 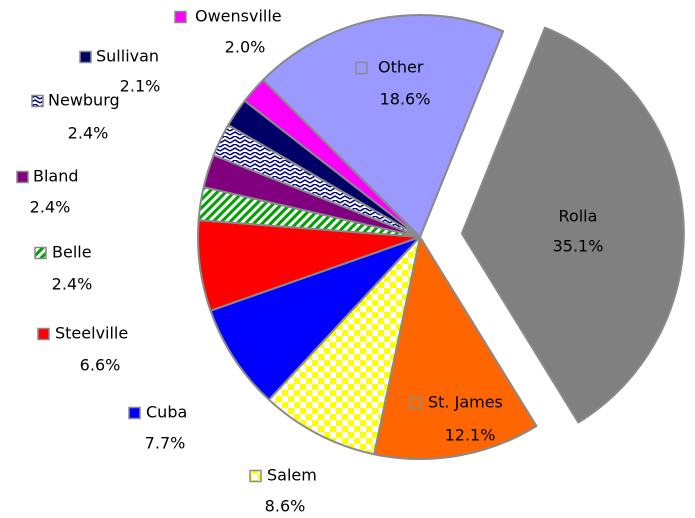 What do you see at coordinates (285, 506) in the screenshot?
I see `slice-value-label: 8.6%` at bounding box center [285, 506].